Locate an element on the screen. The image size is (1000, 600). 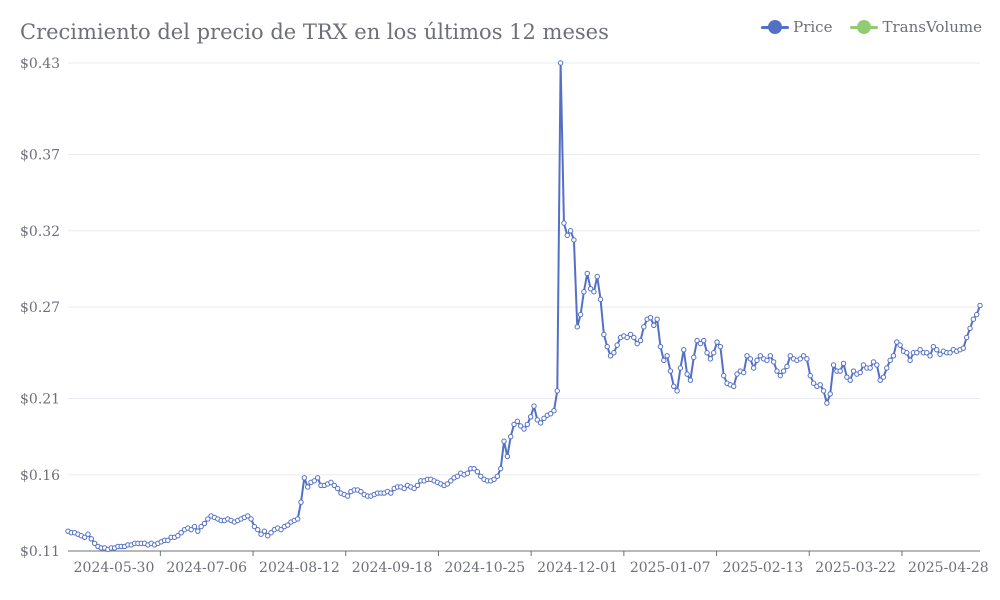
legend-item-transvolume: TransVolume is located at coordinates (916, 27).